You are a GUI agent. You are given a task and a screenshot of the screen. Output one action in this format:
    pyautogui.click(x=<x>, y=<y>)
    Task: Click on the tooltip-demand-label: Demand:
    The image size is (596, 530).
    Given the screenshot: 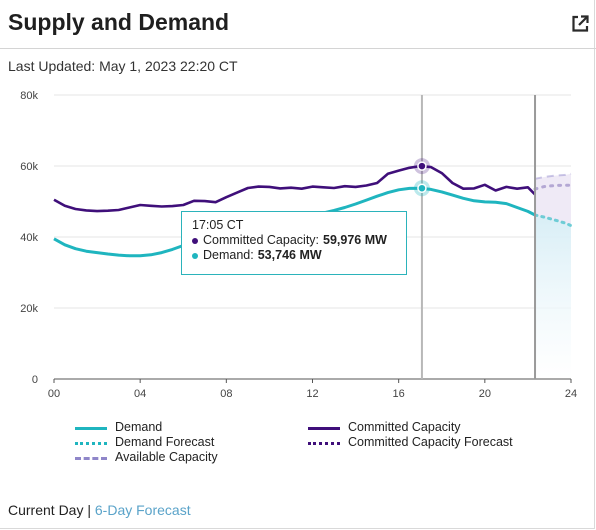 What is the action you would take?
    pyautogui.click(x=228, y=255)
    